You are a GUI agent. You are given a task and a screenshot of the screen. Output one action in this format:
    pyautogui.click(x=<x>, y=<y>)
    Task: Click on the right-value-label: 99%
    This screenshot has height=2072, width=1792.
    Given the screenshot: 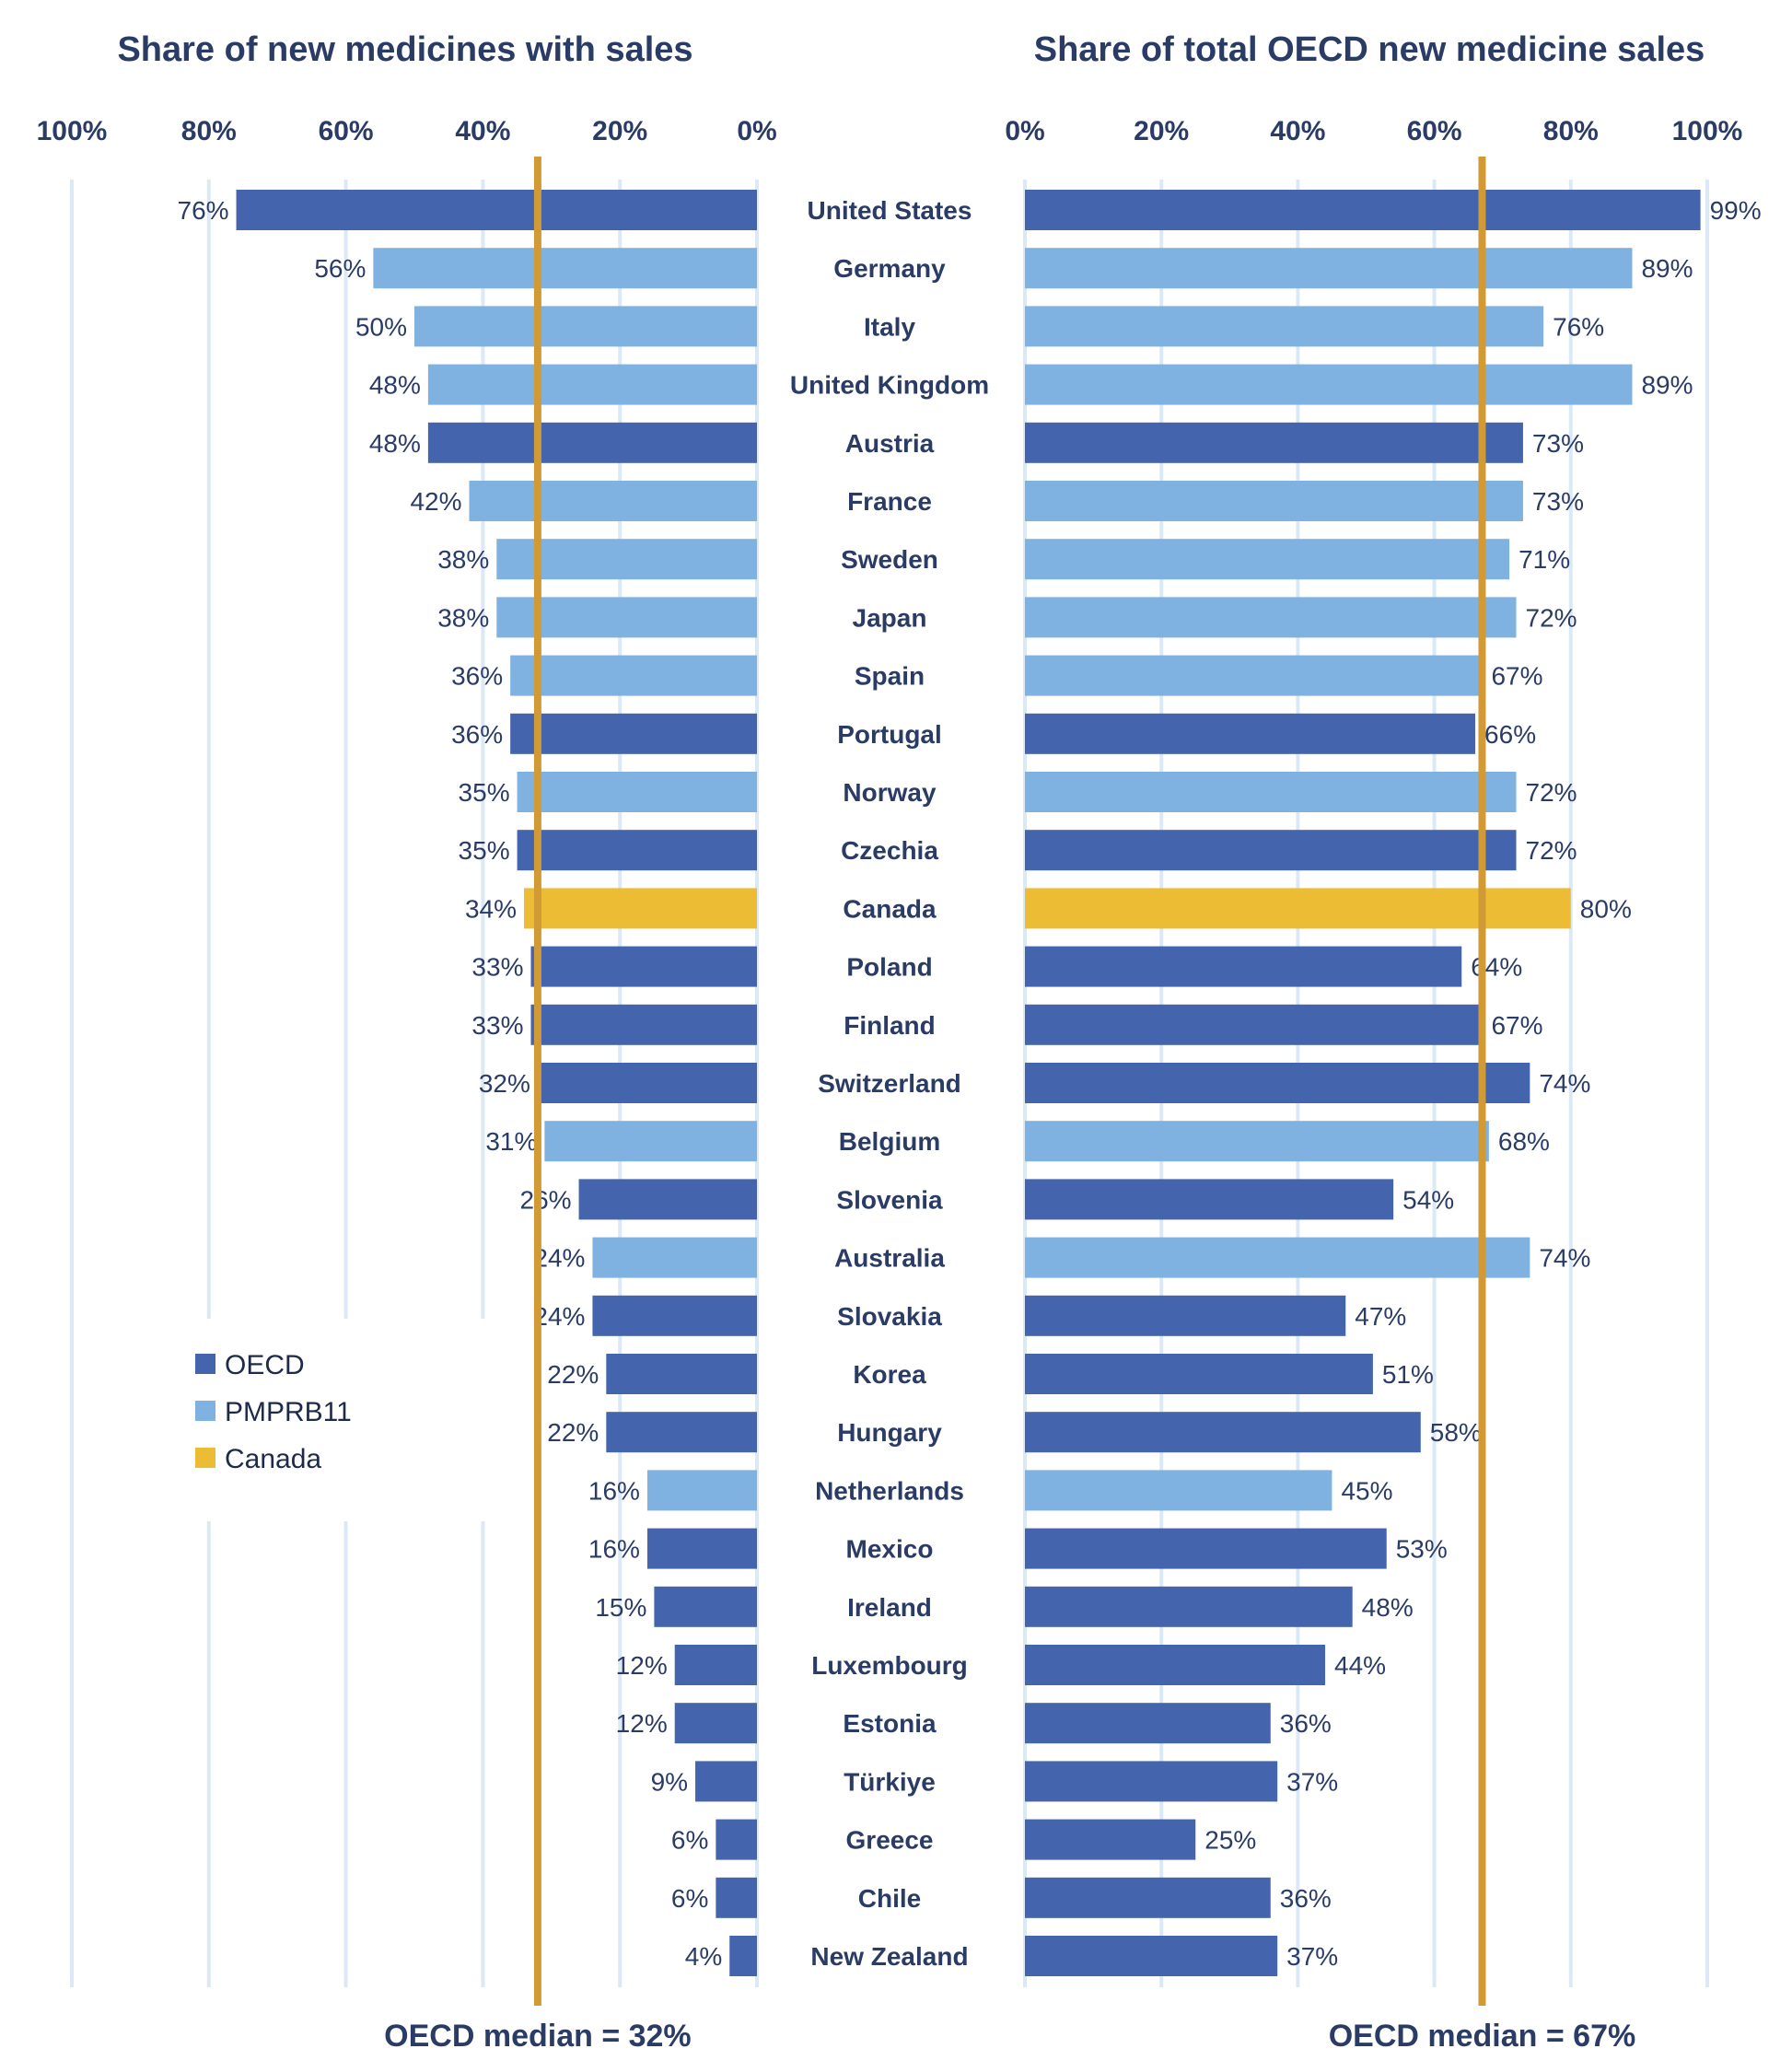 What is the action you would take?
    pyautogui.click(x=1736, y=210)
    